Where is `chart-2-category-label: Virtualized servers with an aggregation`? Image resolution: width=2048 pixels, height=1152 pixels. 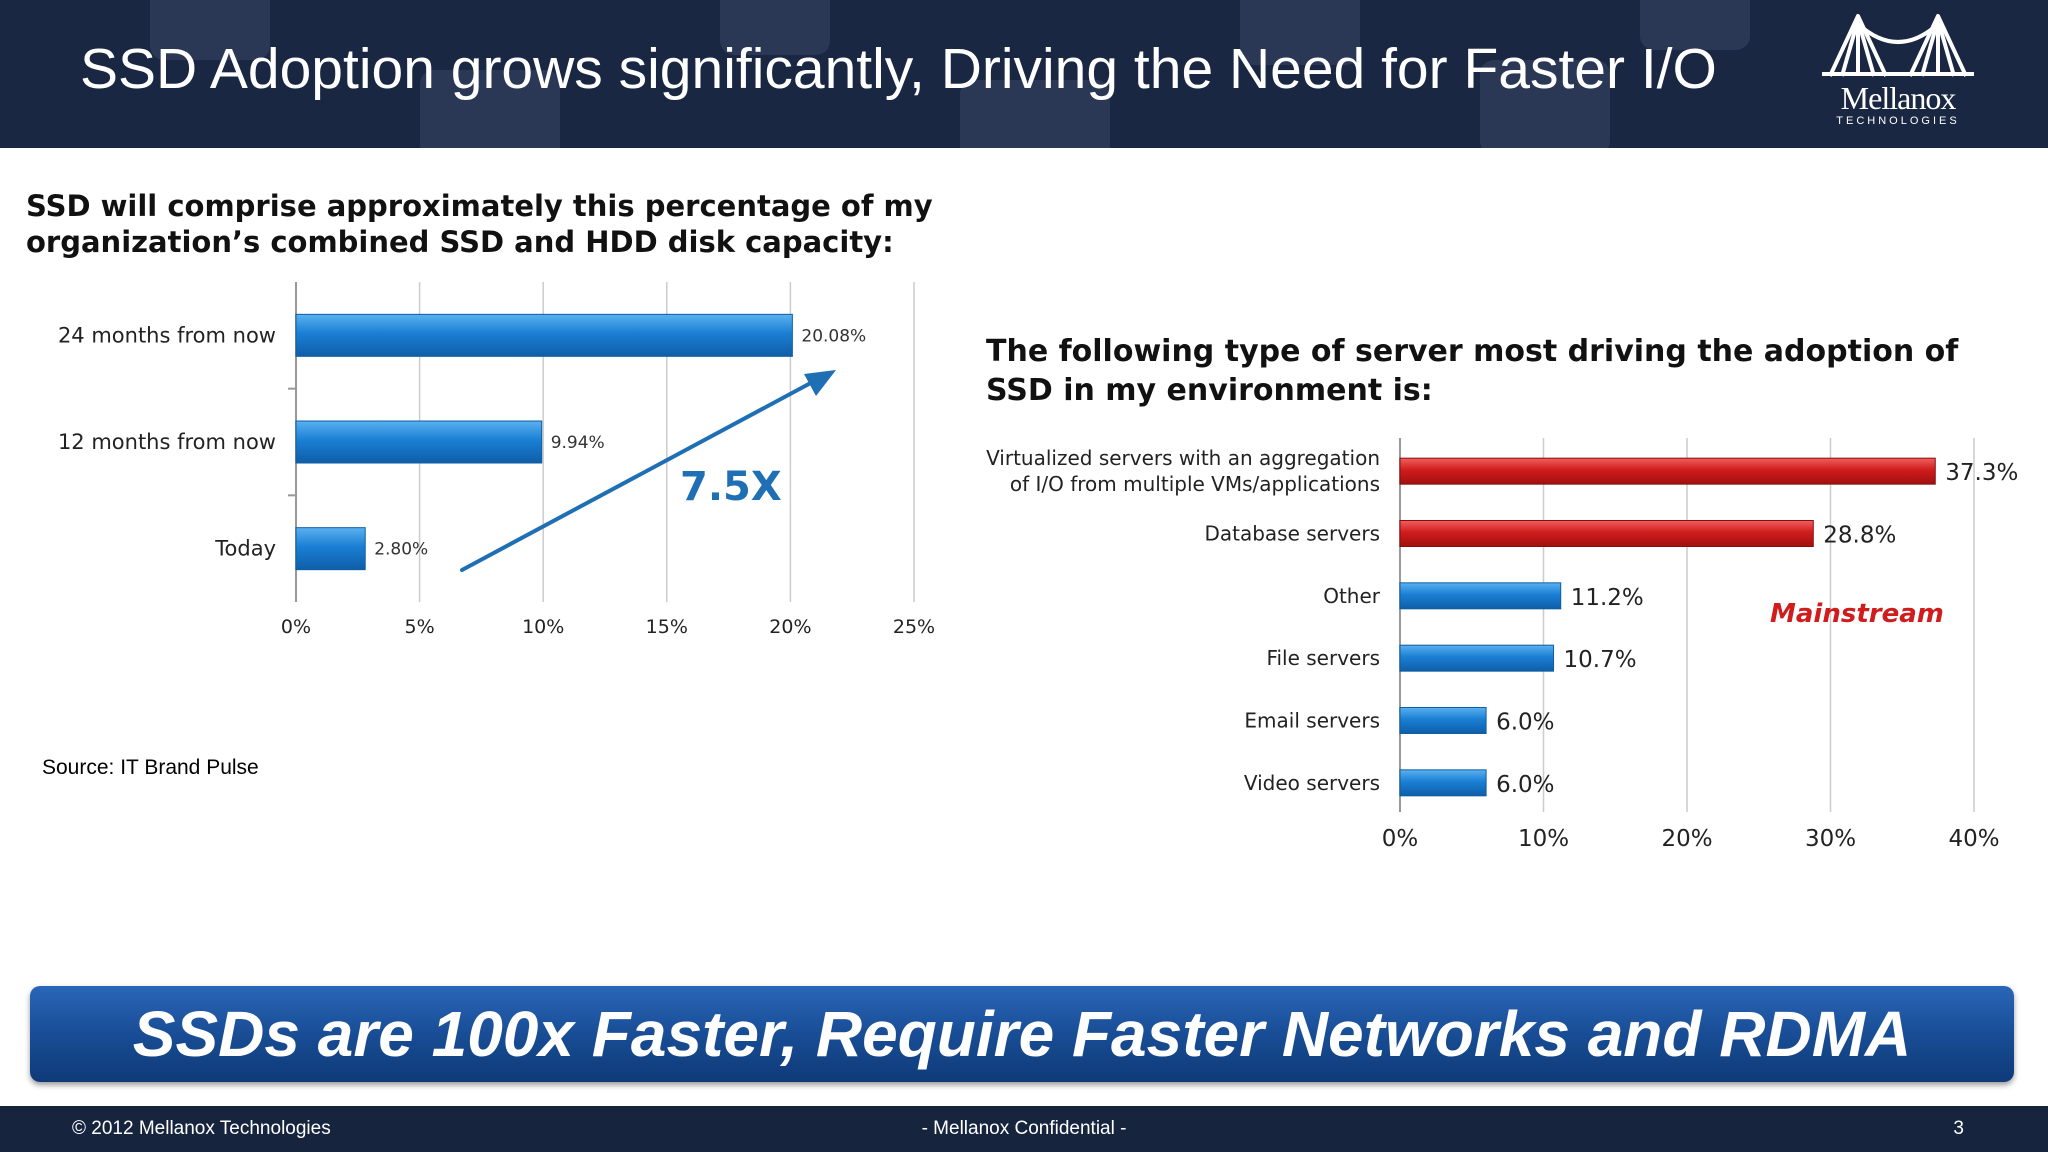 chart-2-category-label: Virtualized servers with an aggregation is located at coordinates (1183, 458).